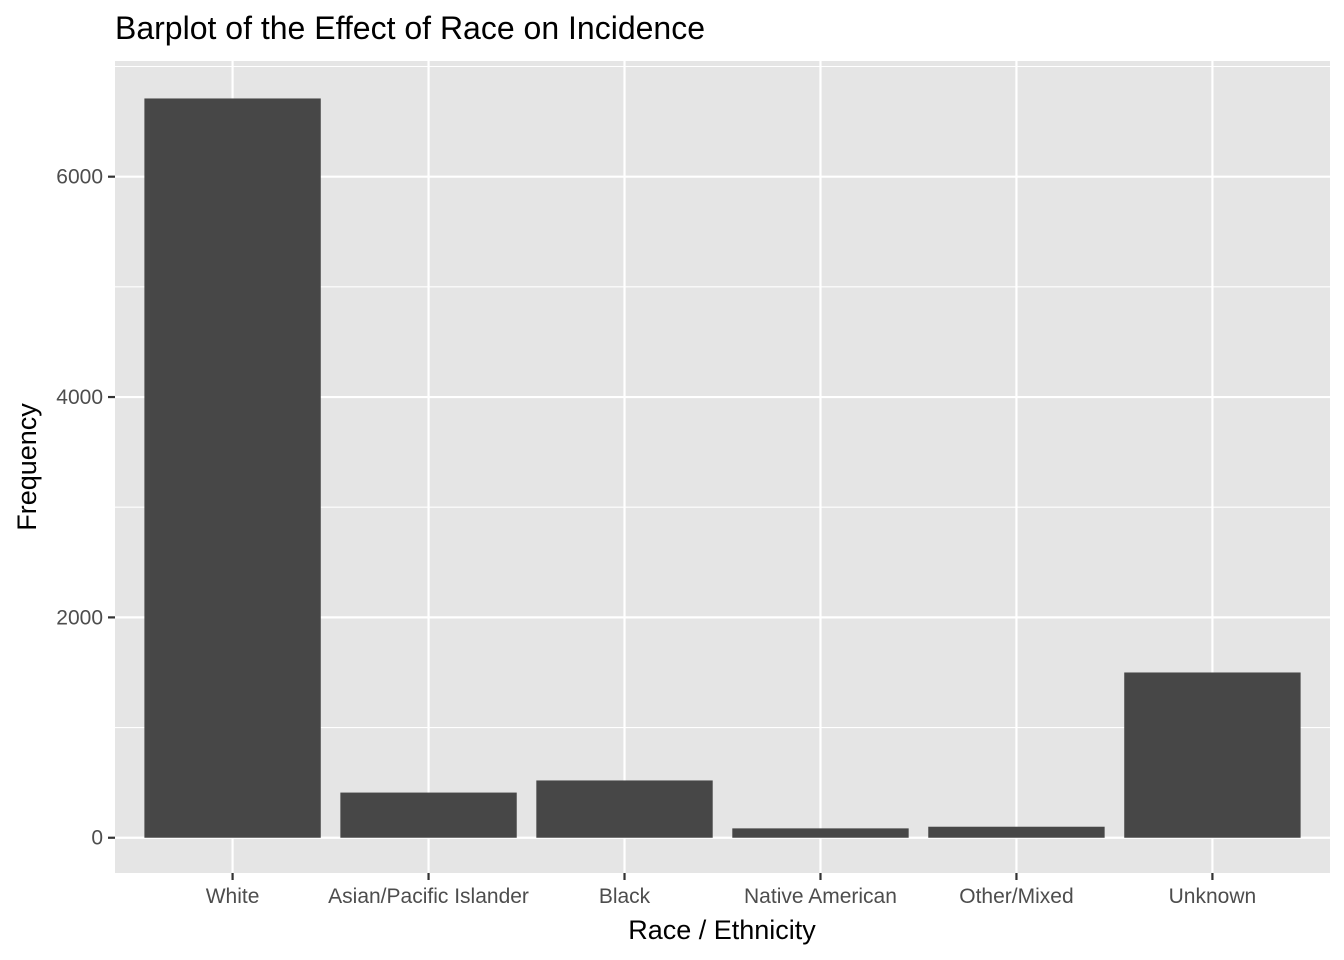 This screenshot has height=960, width=1344. Describe the element at coordinates (625, 896) in the screenshot. I see `x-tick-label: Black` at that location.